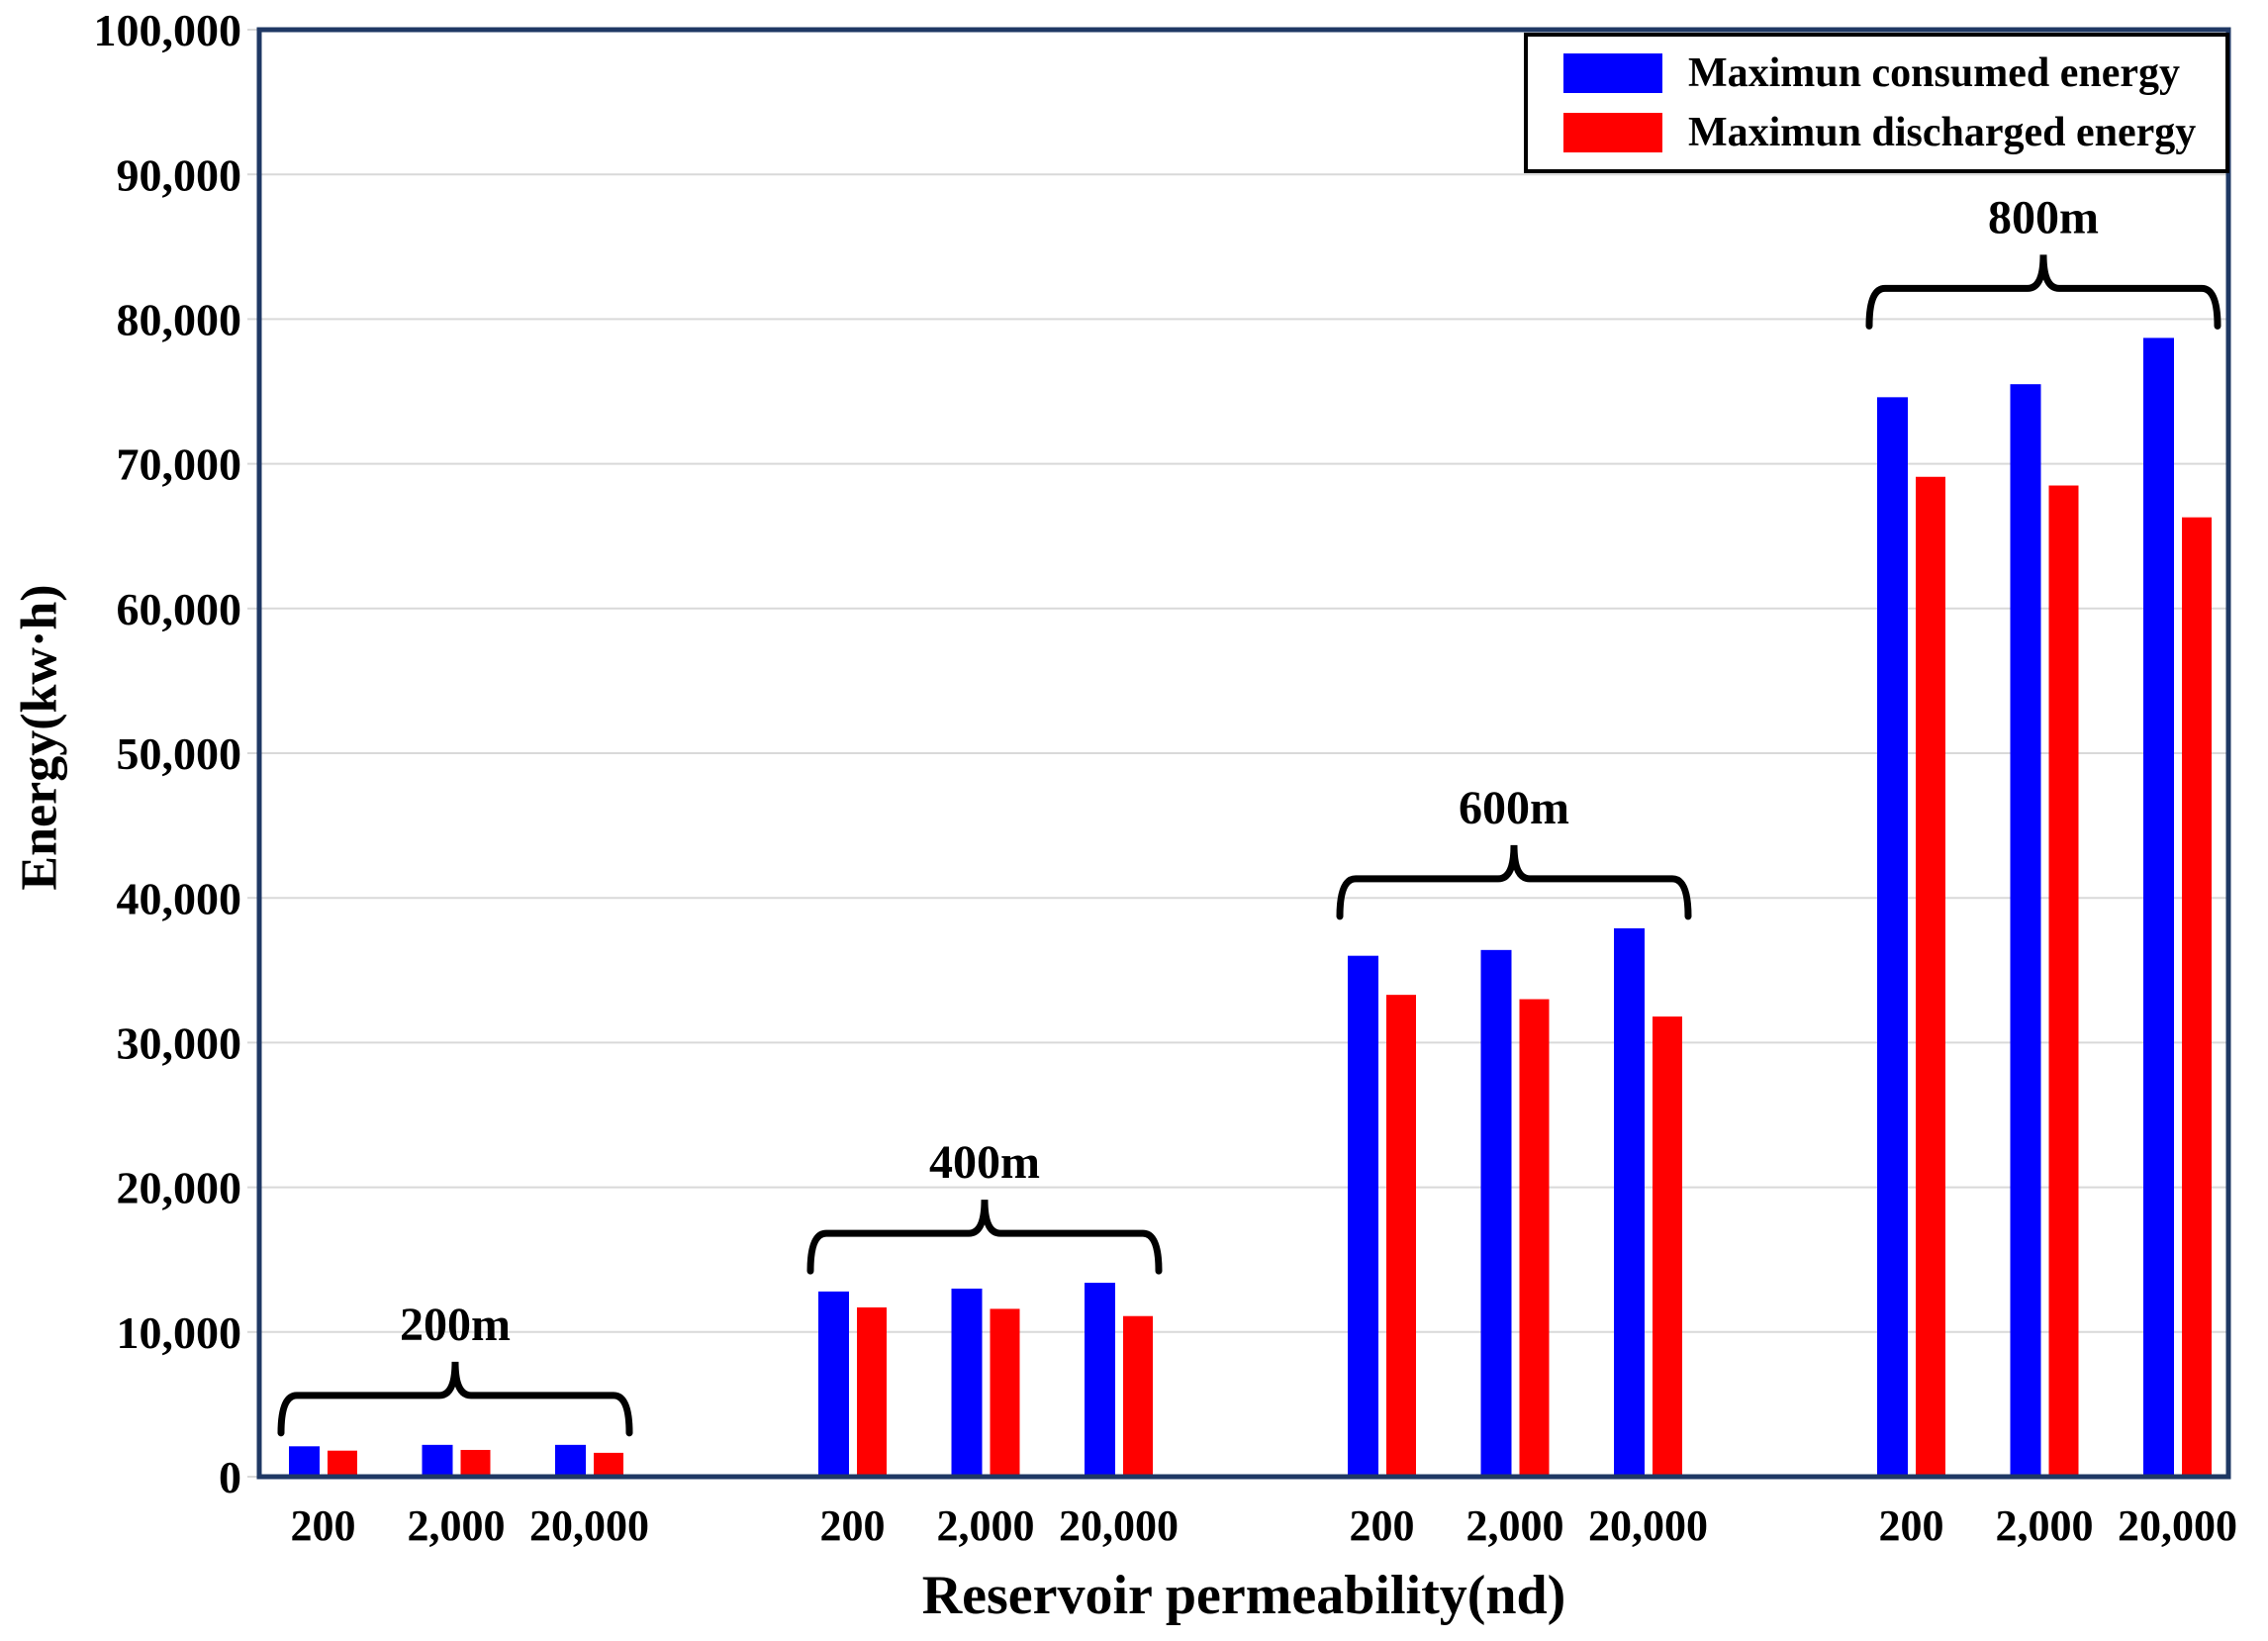 Image resolution: width=2268 pixels, height=1641 pixels. What do you see at coordinates (1934, 72) in the screenshot?
I see `legend-label-consumed: Maximun consumed energy` at bounding box center [1934, 72].